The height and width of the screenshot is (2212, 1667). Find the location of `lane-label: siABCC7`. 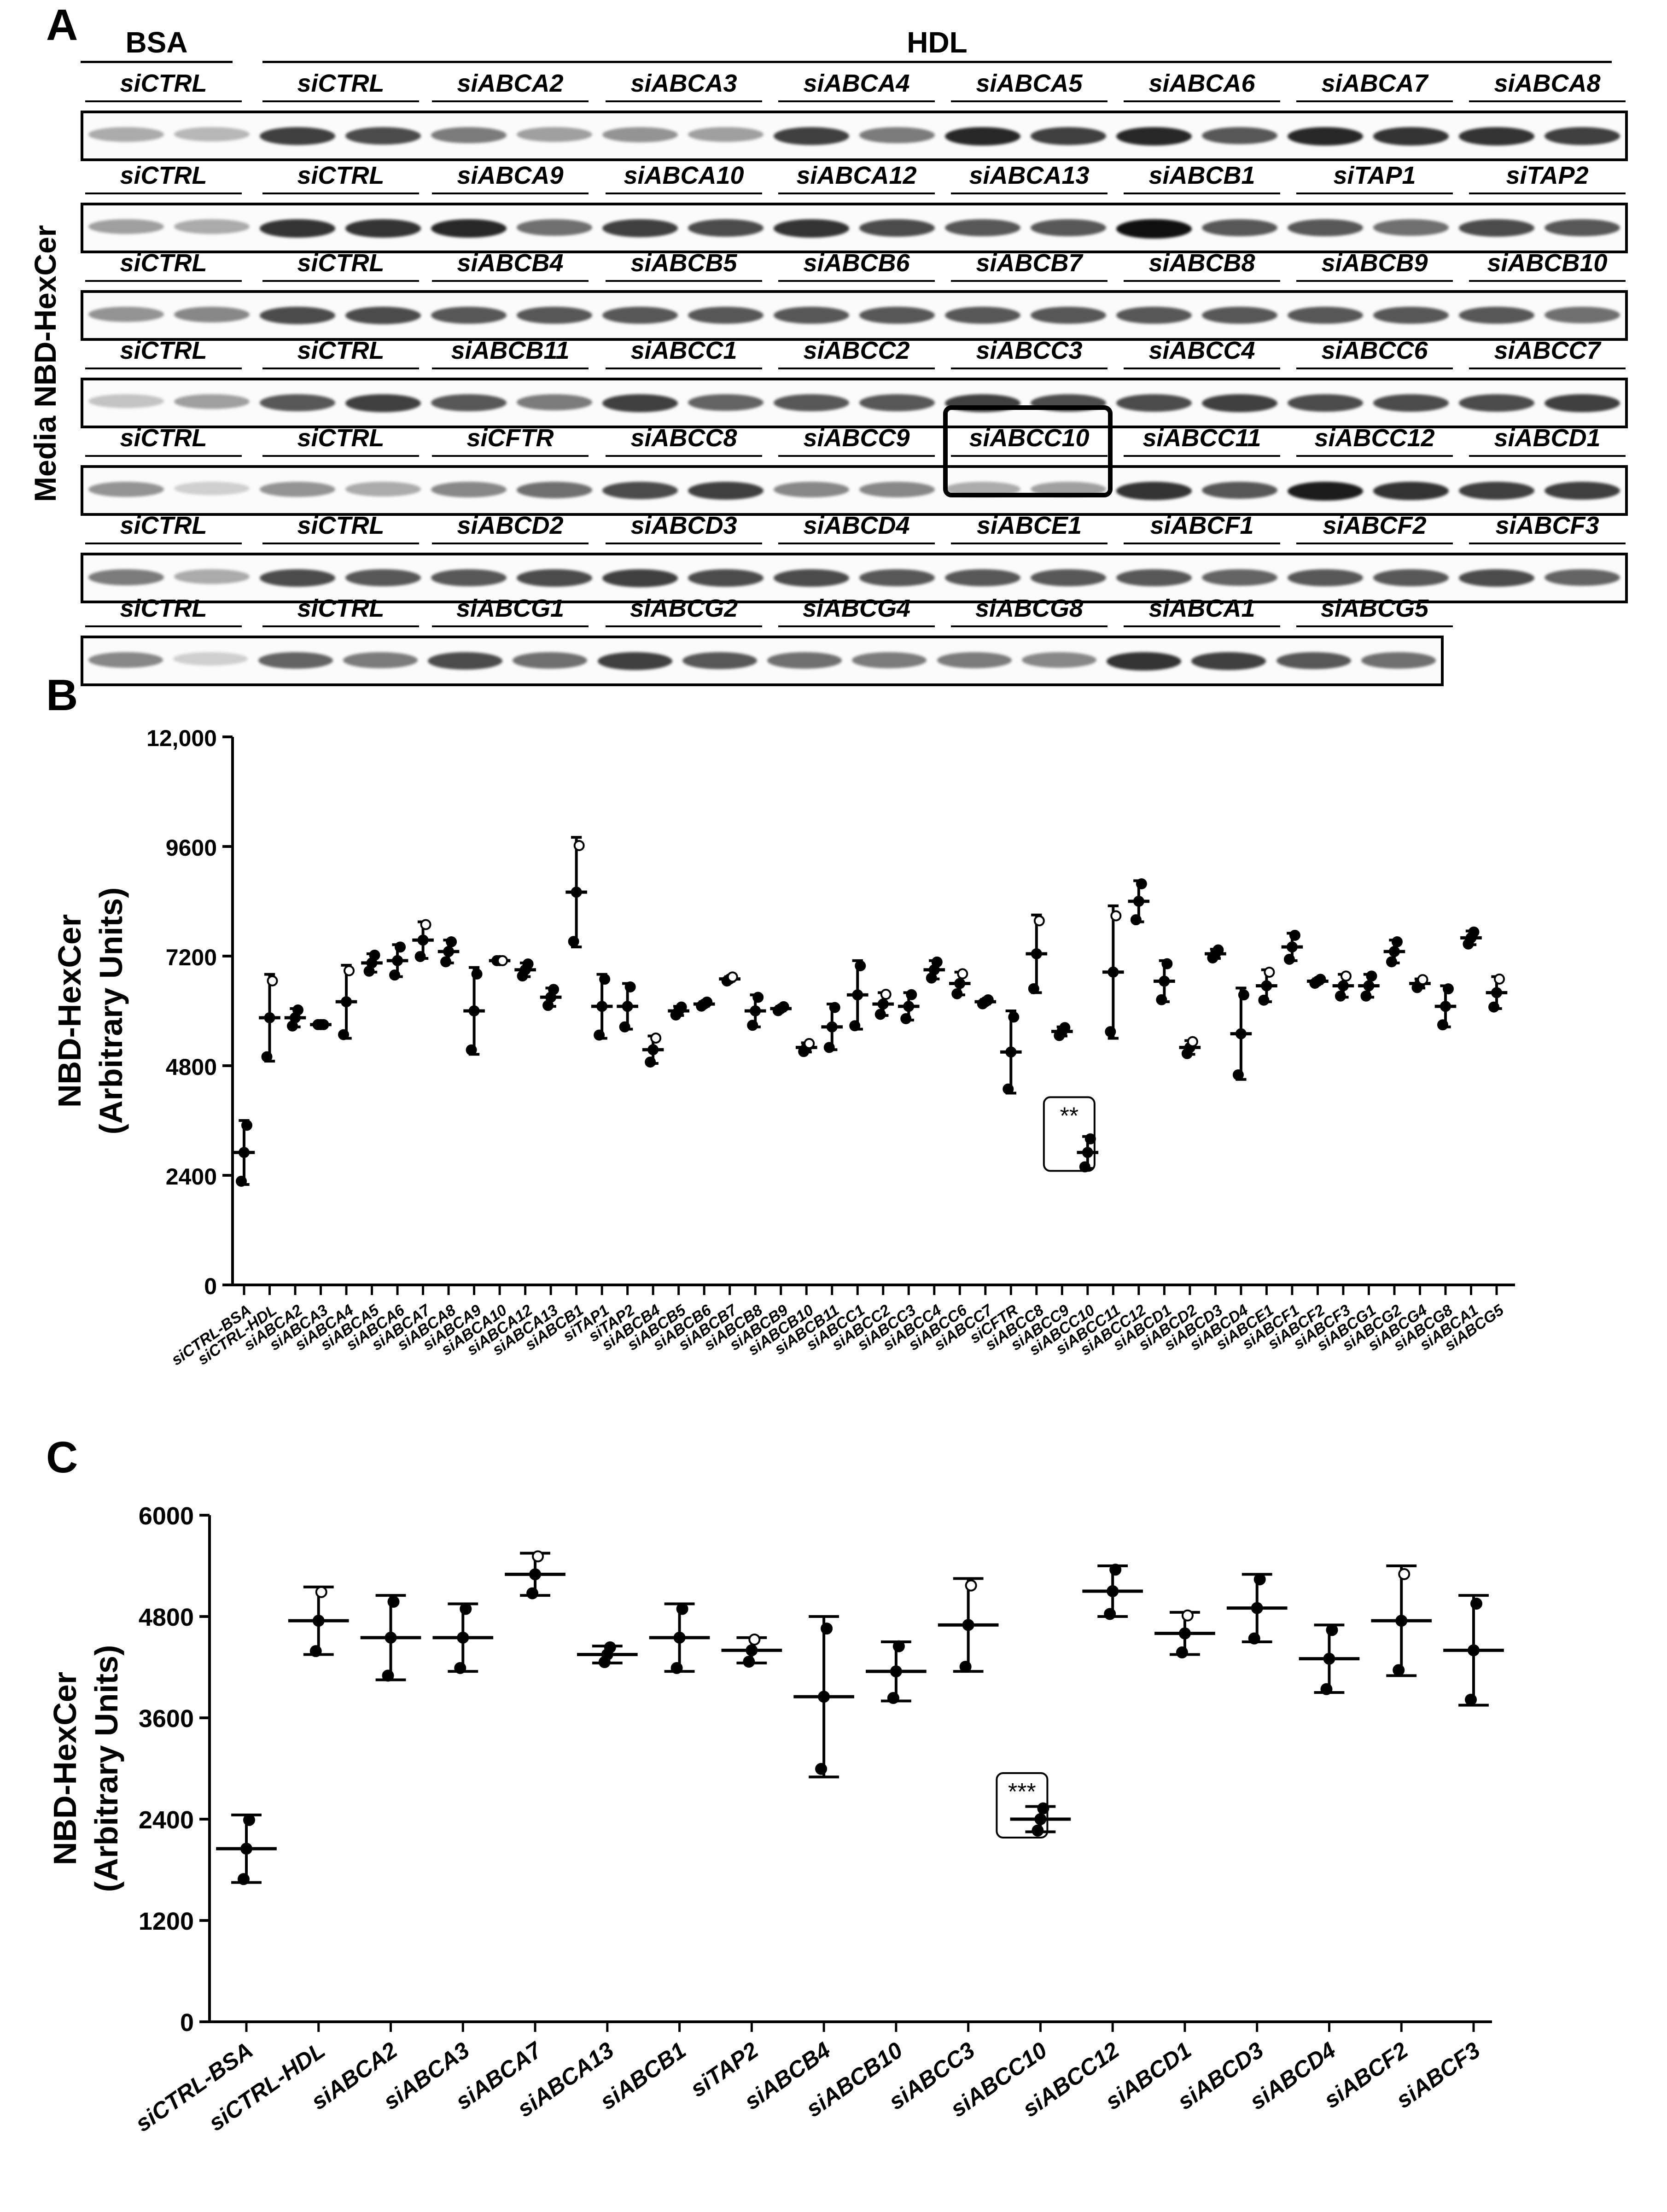

lane-label: siABCC7 is located at coordinates (1547, 350).